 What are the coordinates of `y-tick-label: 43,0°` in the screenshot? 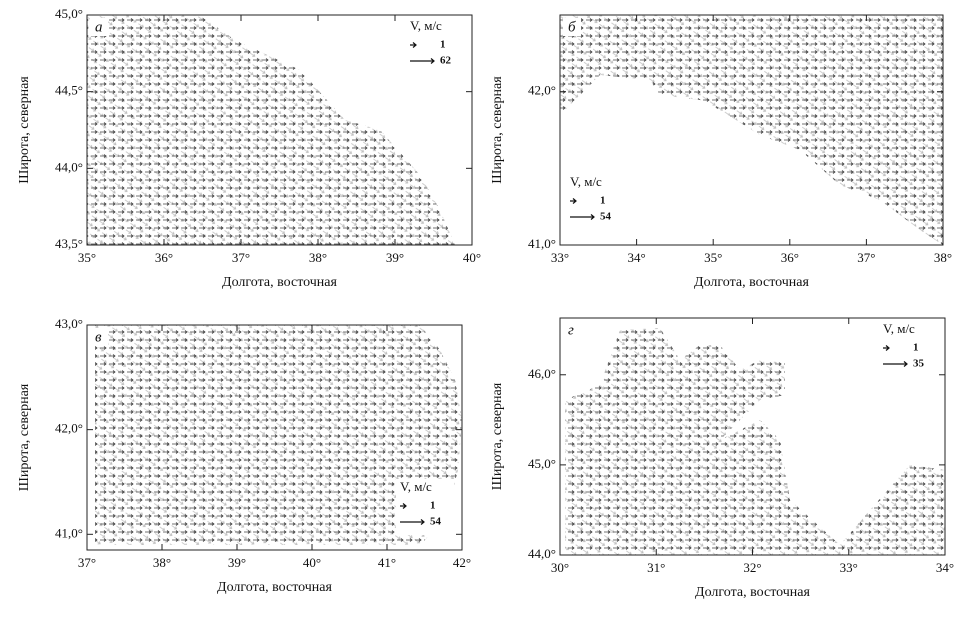 It's located at (69, 323).